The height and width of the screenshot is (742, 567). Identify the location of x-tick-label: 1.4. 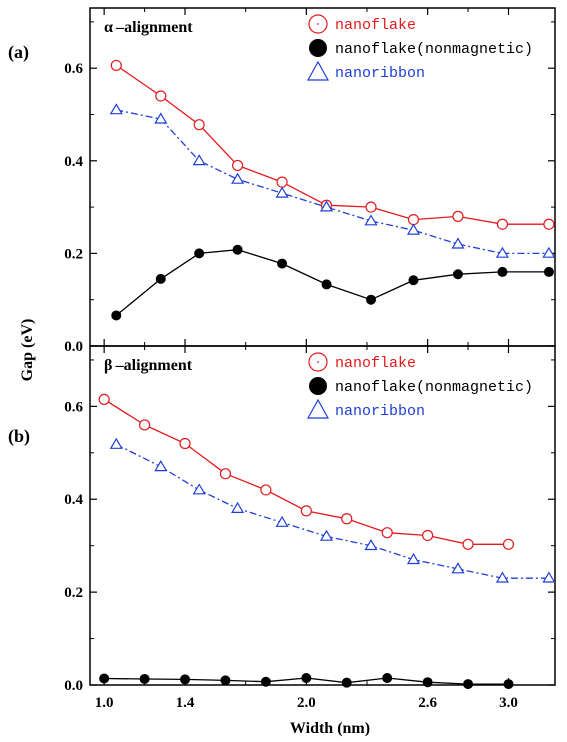
(185, 703).